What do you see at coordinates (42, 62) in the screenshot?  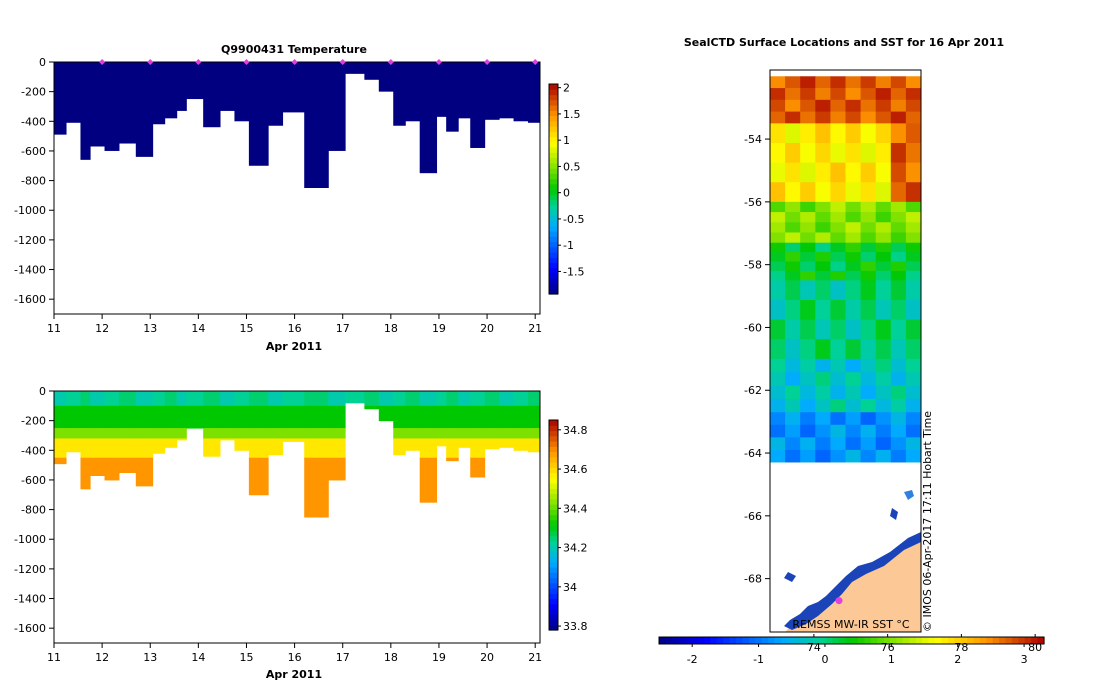 I see `y-tick-label: 0` at bounding box center [42, 62].